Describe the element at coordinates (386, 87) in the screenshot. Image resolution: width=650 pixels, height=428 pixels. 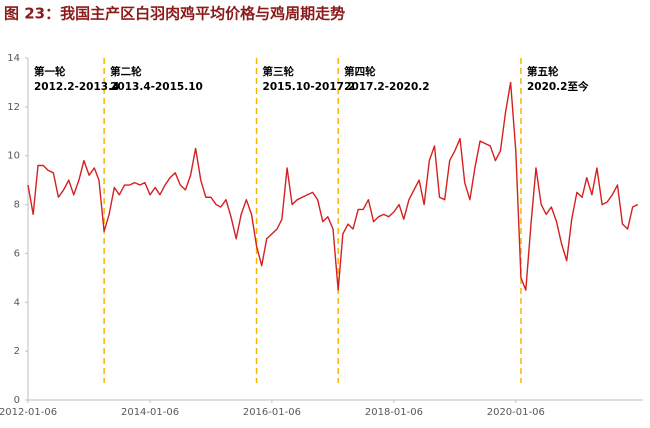
I see `cycle-period: 2017.2-2020.2` at that location.